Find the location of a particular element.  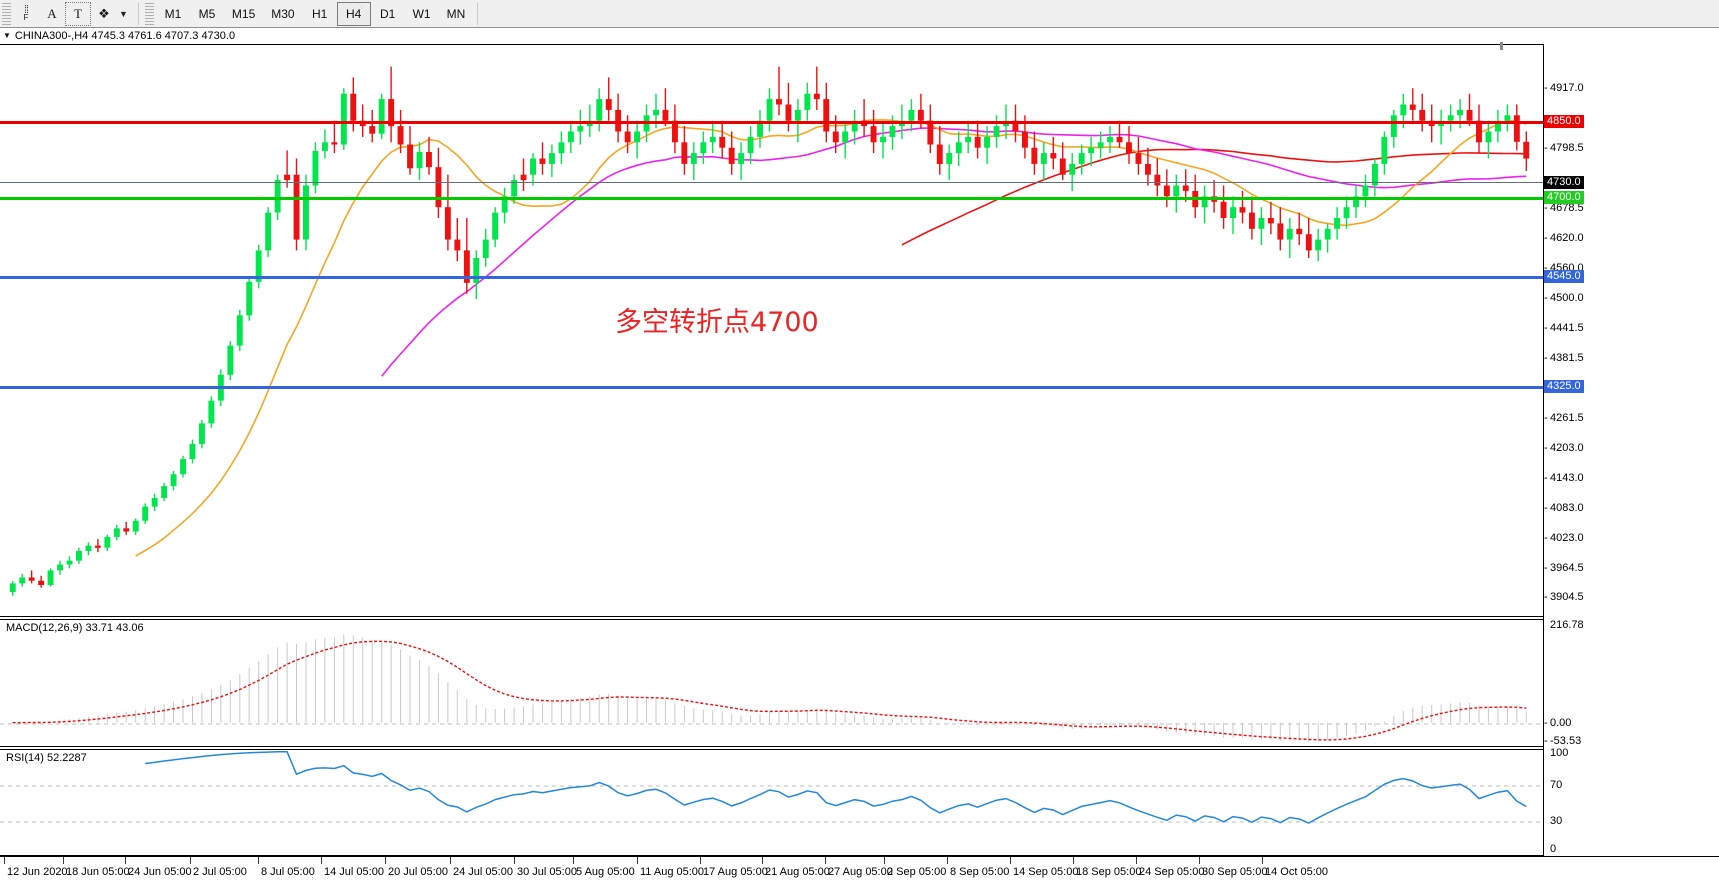

time-tick-label: 18 Sep 05:00 is located at coordinates (1109, 872).